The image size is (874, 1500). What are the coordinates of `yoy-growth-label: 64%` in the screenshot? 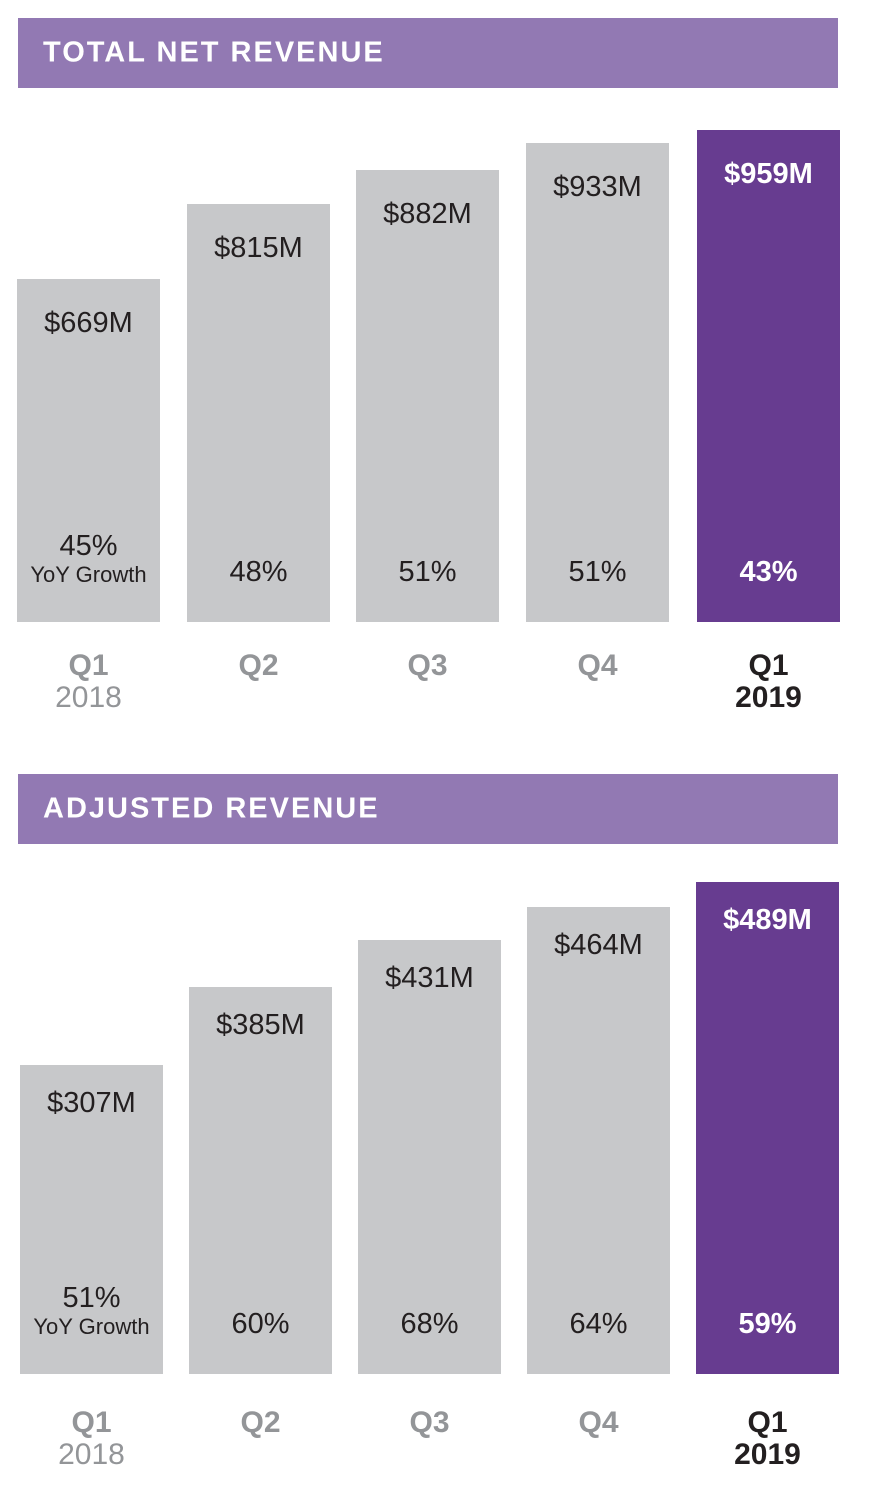 It's located at (598, 1324).